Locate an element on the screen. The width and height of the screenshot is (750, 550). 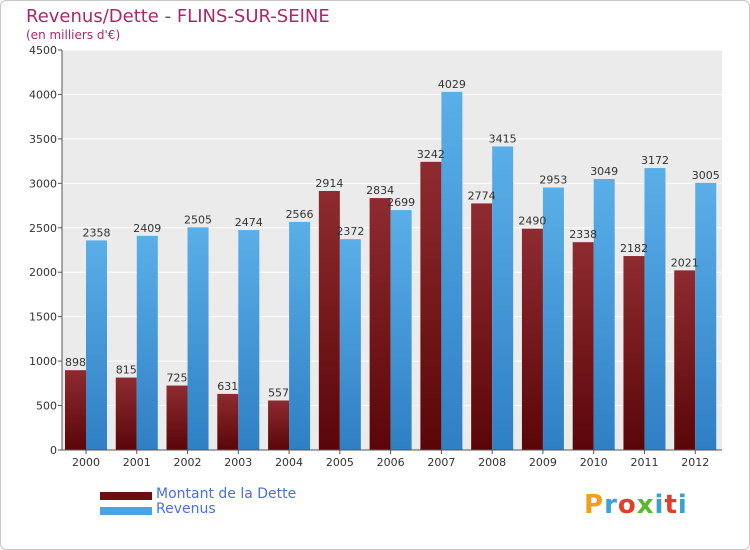
x-tick-label: 2000 is located at coordinates (86, 462).